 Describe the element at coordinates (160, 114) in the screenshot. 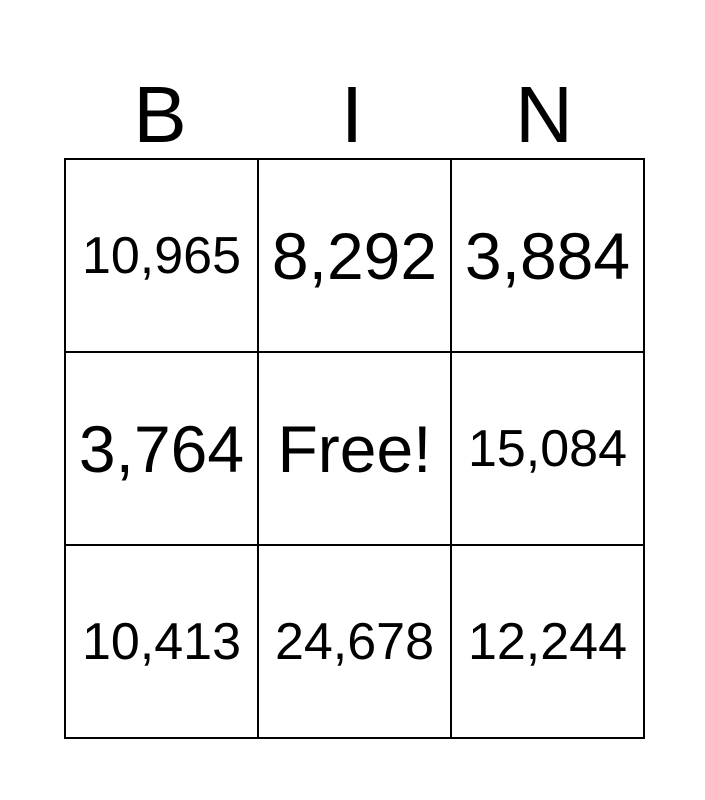

I see `header-letter-b: B` at that location.